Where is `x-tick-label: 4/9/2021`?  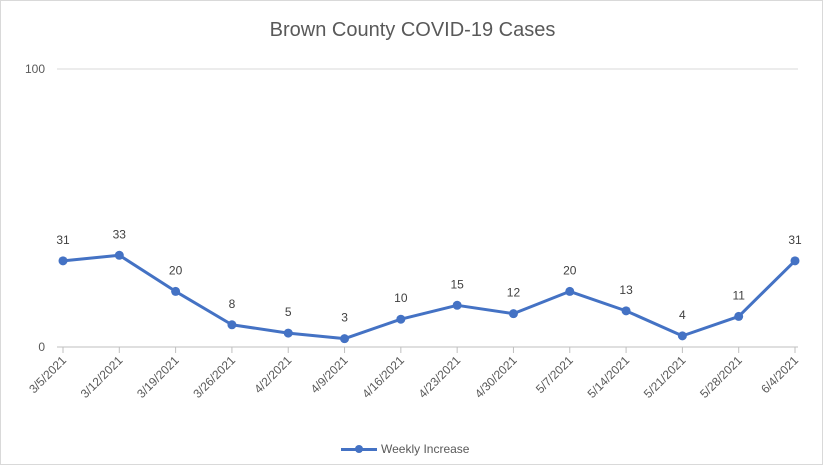 x-tick-label: 4/9/2021 is located at coordinates (329, 374).